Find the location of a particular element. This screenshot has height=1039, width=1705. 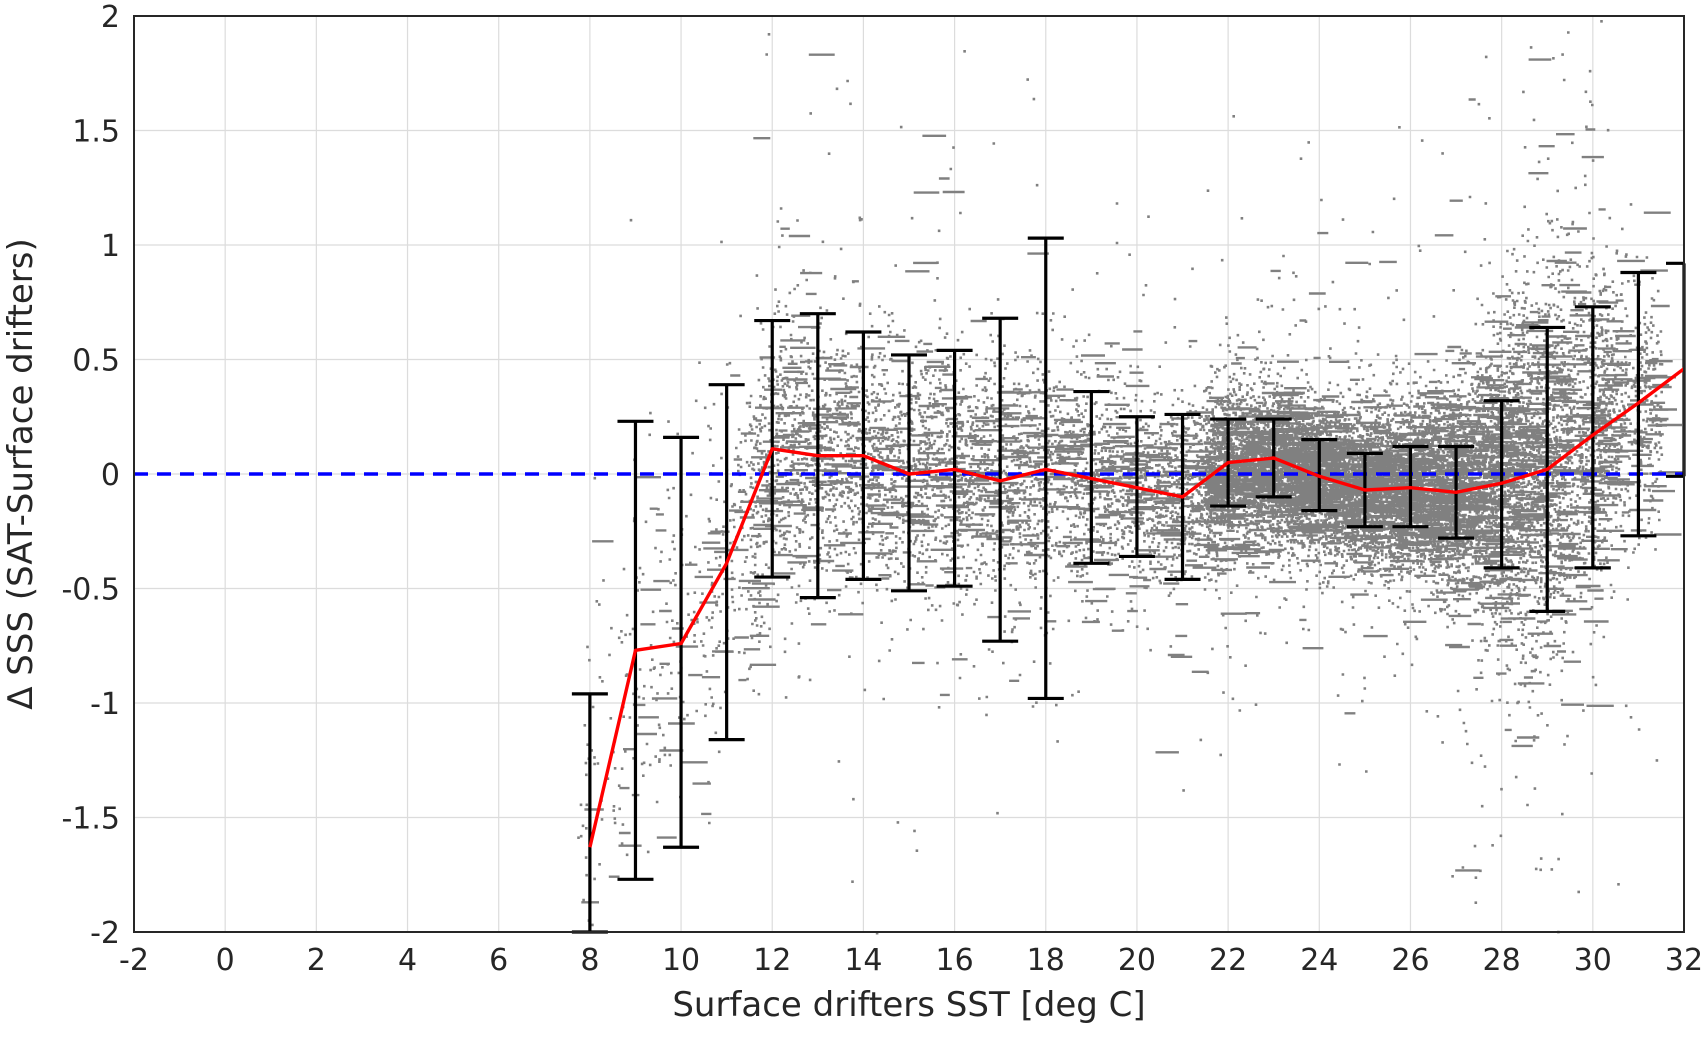

x-axis-label: Surface drifters SST [deg C] is located at coordinates (908, 1005).